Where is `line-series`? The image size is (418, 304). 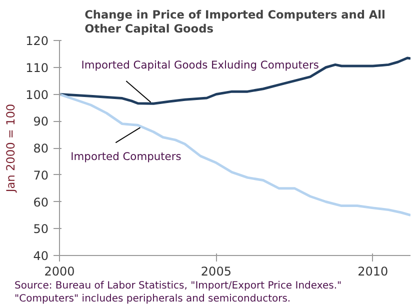 line-series is located at coordinates (235, 80).